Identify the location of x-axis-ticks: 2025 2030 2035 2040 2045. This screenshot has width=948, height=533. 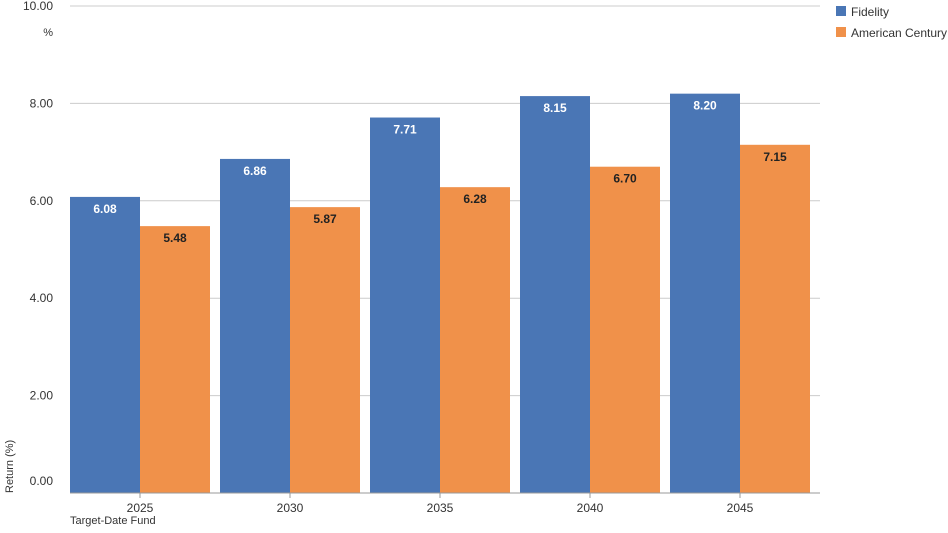
(440, 504).